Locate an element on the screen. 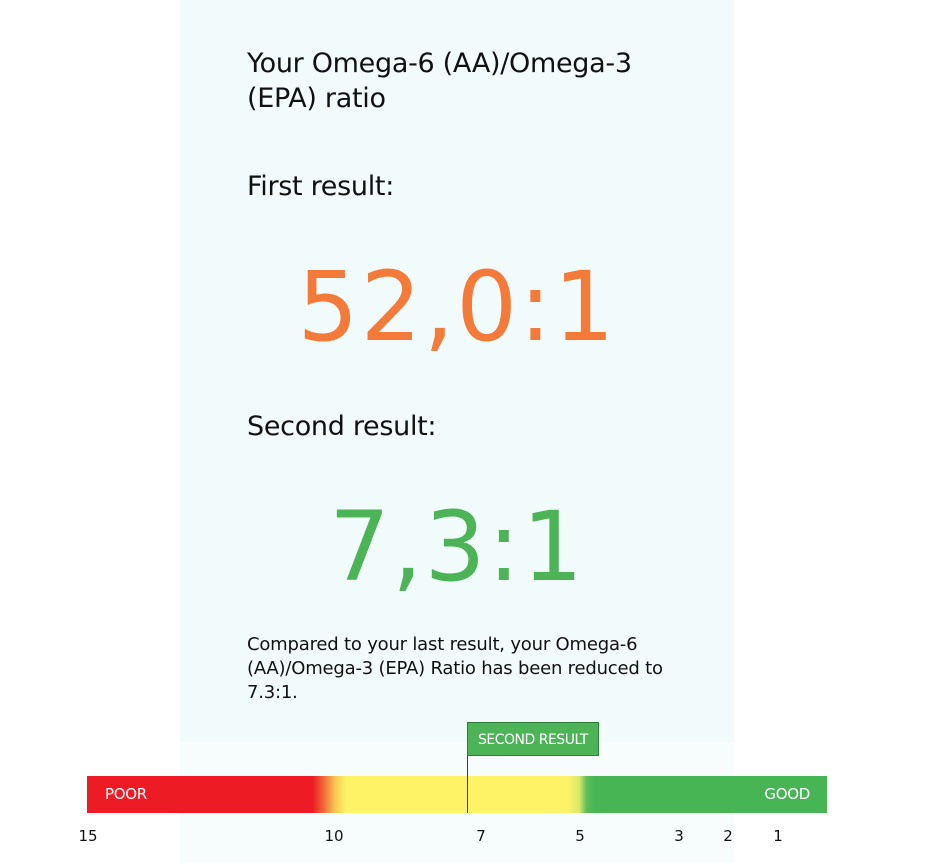 This screenshot has height=863, width=925. second-result-value: 7,3:1 is located at coordinates (457, 547).